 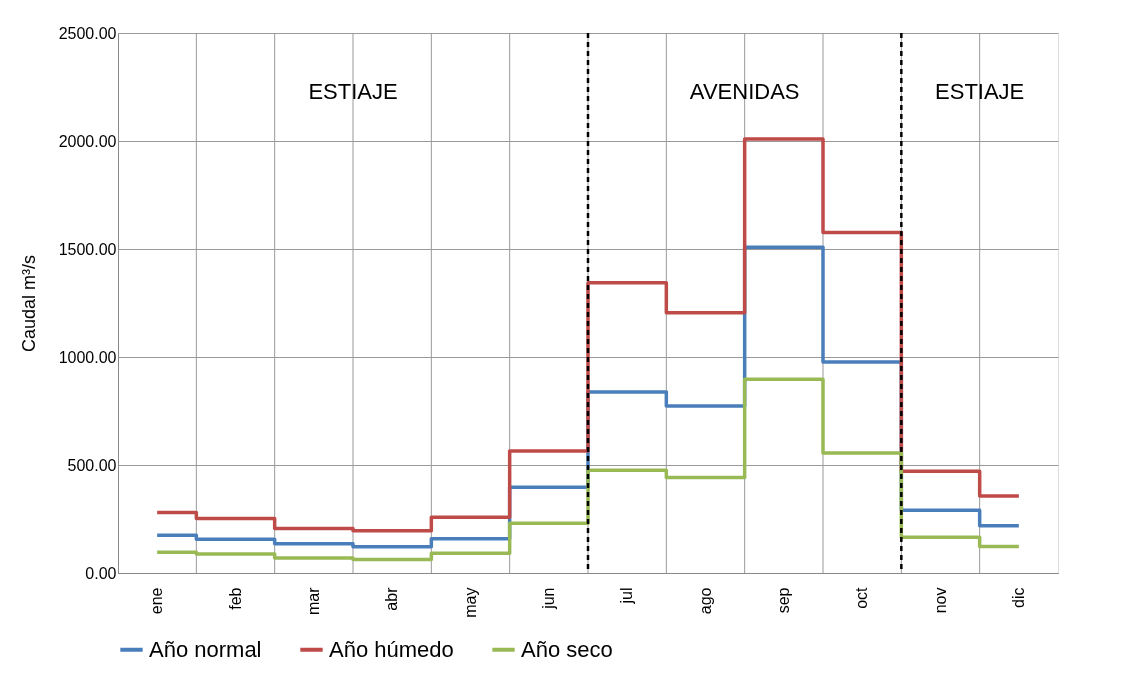 What do you see at coordinates (87, 249) in the screenshot?
I see `y-tick-label: 1500.00` at bounding box center [87, 249].